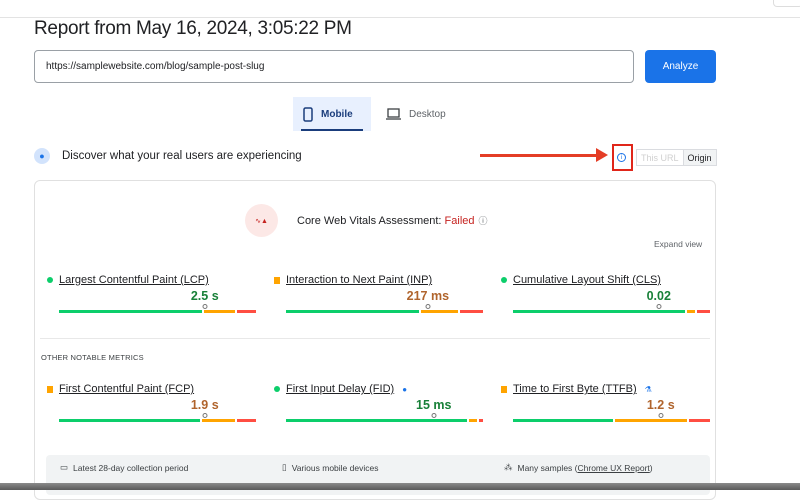  What do you see at coordinates (134, 280) in the screenshot?
I see `metric-link: Largest Contentful Paint (LCP)` at bounding box center [134, 280].